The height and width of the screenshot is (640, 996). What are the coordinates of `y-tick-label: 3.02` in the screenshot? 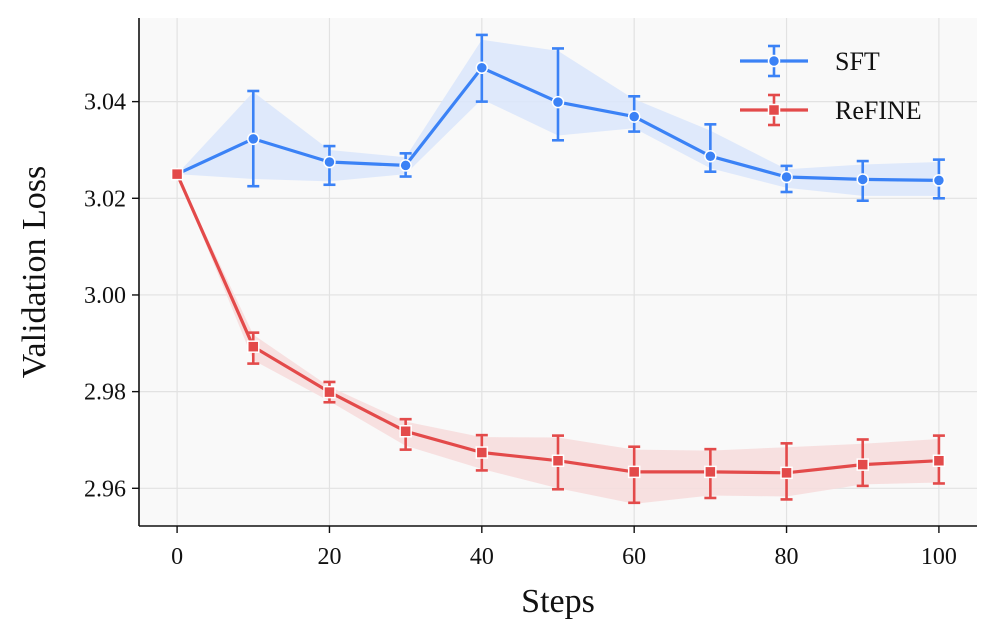 It's located at (105, 199).